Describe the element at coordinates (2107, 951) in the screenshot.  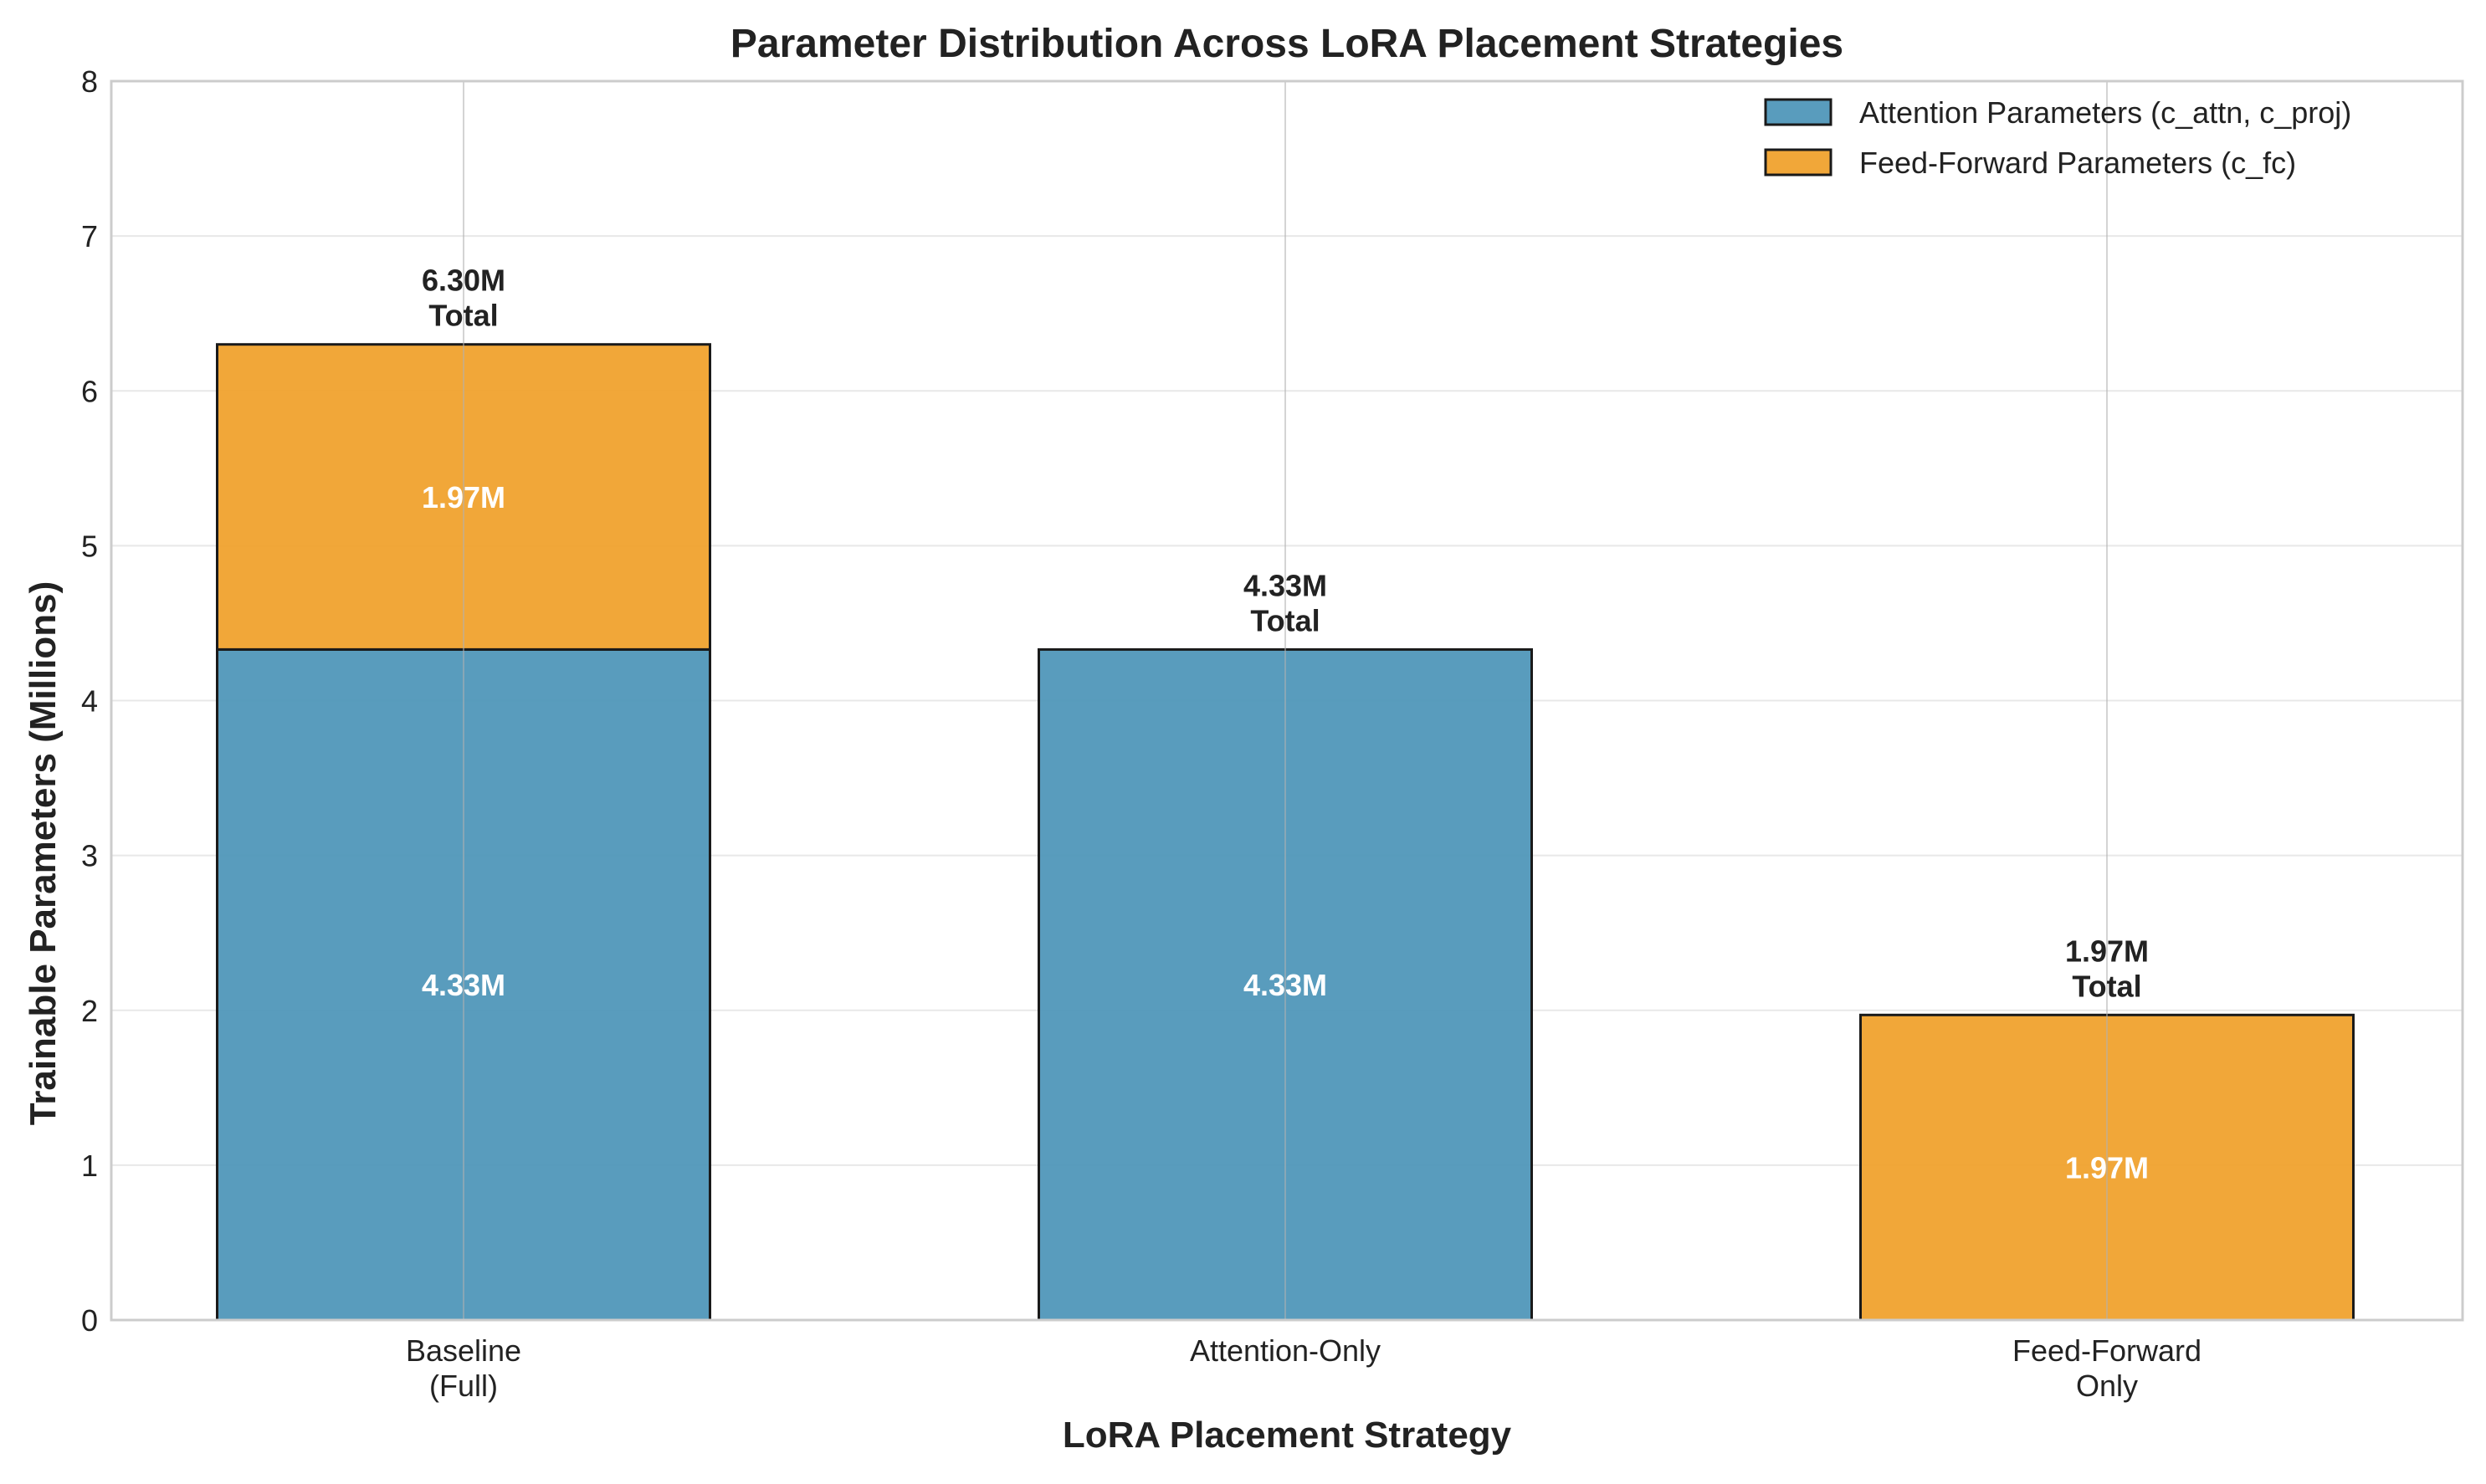
I see `total-value-label: 1.97M` at that location.